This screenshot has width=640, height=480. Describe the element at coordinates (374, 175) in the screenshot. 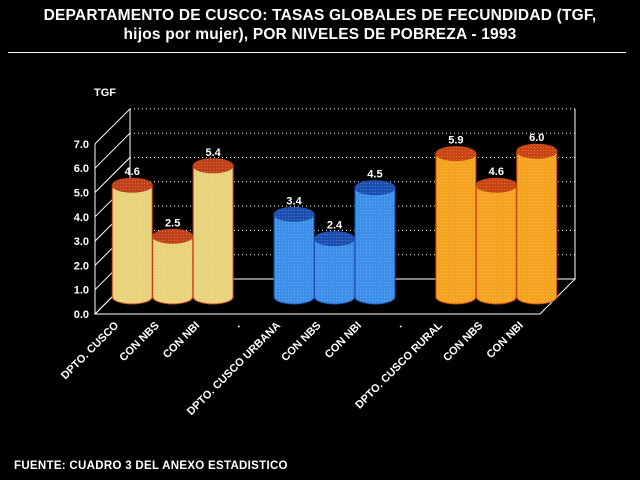

I see `bar-value-label: 4.5` at that location.